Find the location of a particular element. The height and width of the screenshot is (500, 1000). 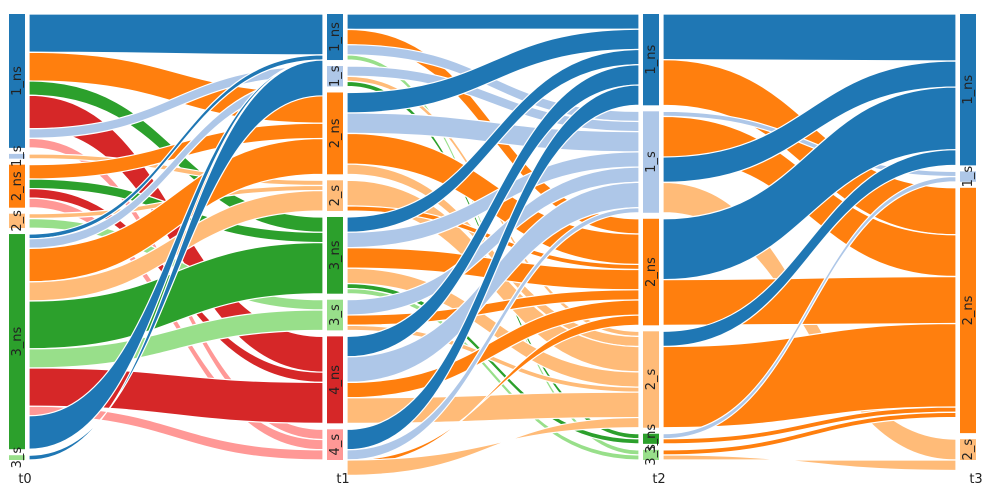

node-label-t3-2_ns: 2_ns is located at coordinates (968, 310).